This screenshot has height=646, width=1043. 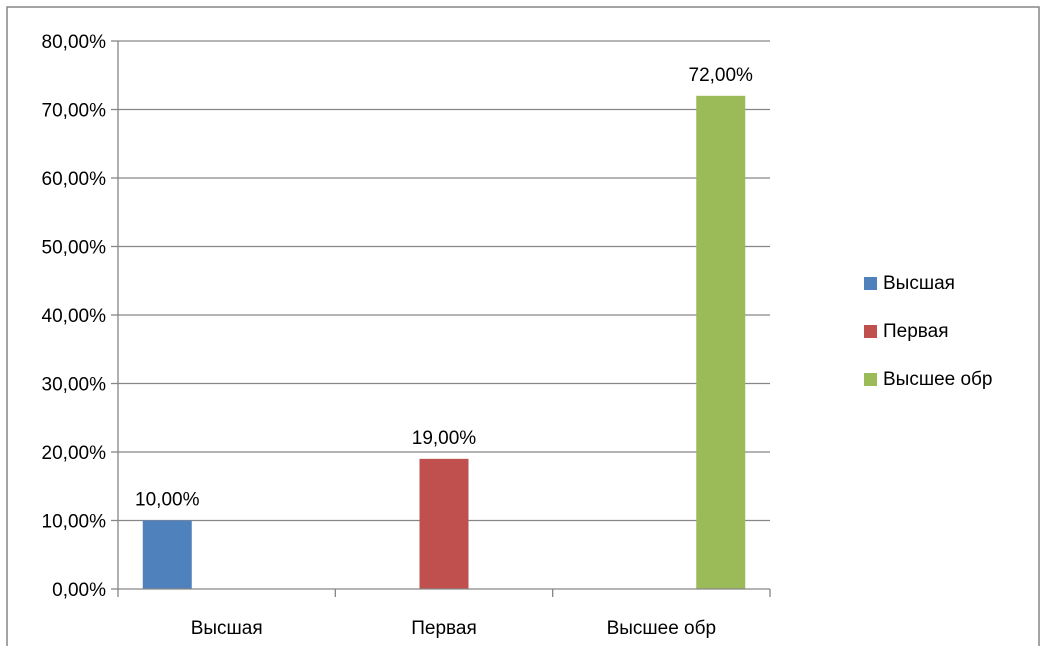 What do you see at coordinates (870, 331) in the screenshot?
I see `legend-swatch-pervaya` at bounding box center [870, 331].